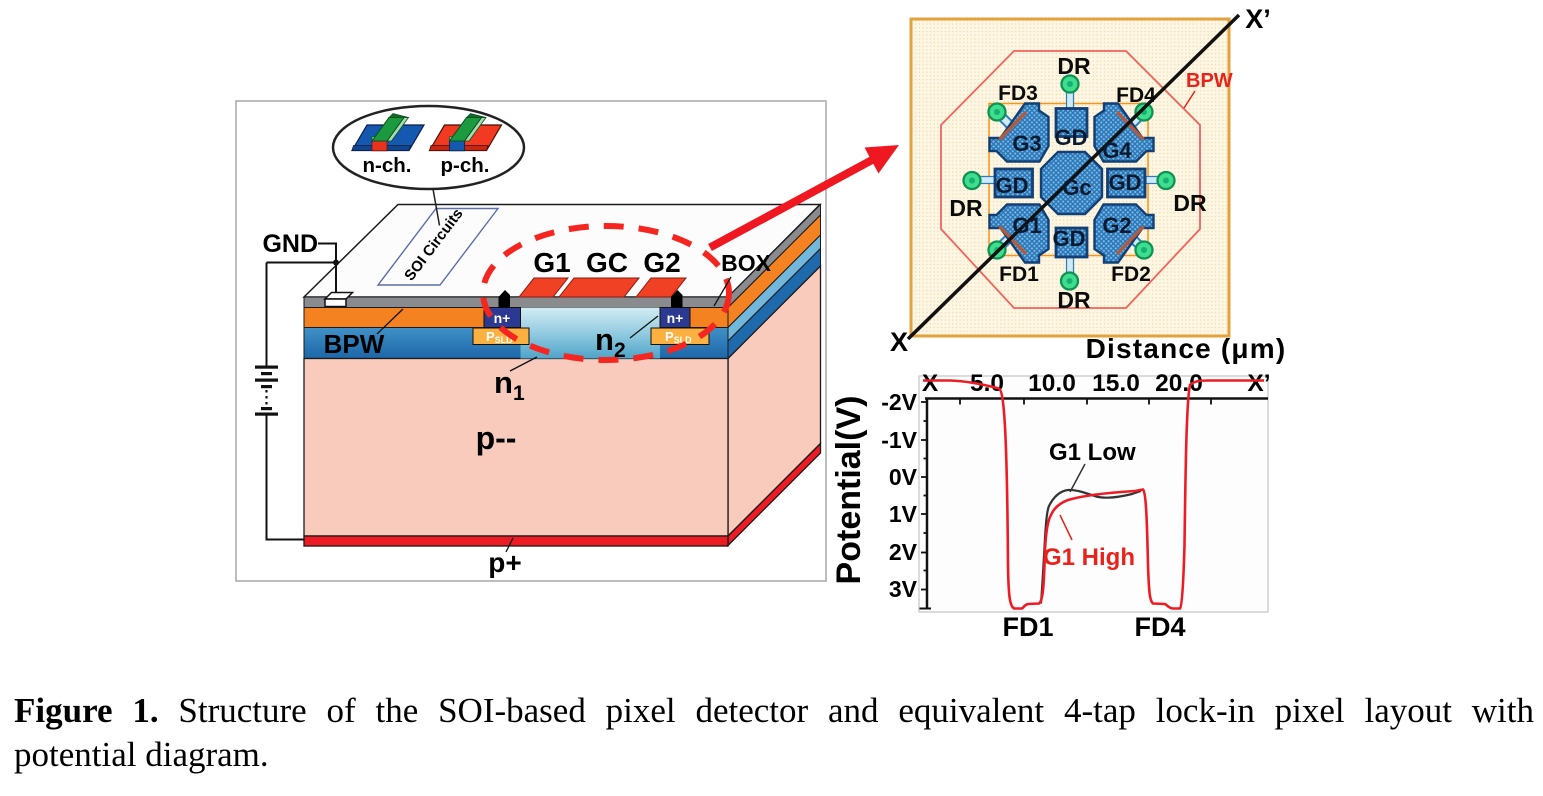  I want to click on svg-text: 20.0, so click(1179, 383).